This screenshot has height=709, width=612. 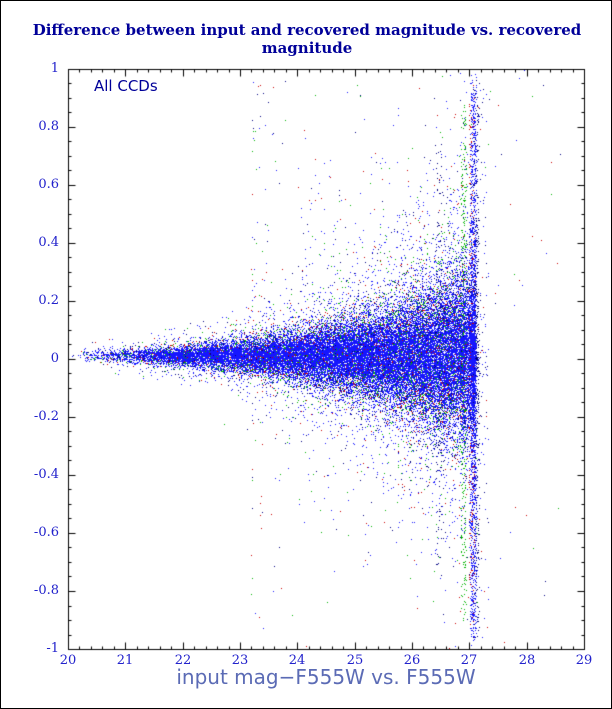 I want to click on x-tick-label: 20, so click(x=68, y=660).